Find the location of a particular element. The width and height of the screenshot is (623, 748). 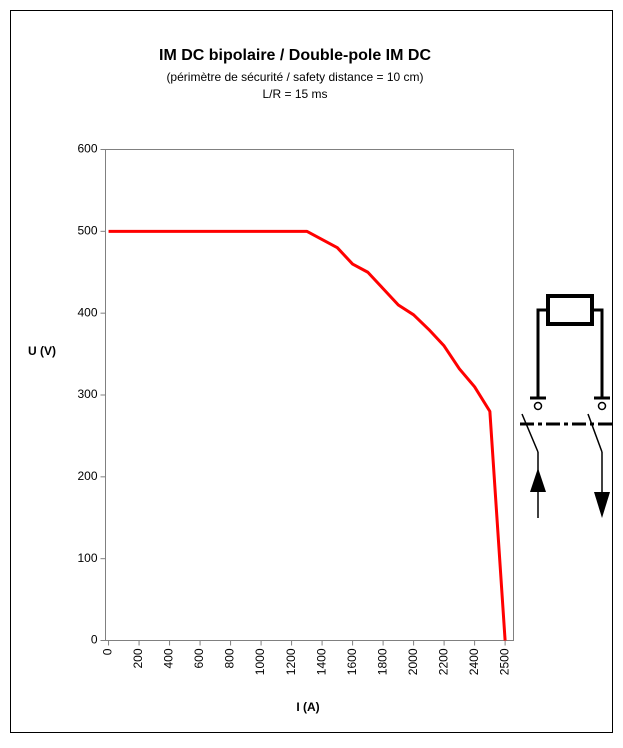

y-axis-label: U (V) is located at coordinates (42, 351).